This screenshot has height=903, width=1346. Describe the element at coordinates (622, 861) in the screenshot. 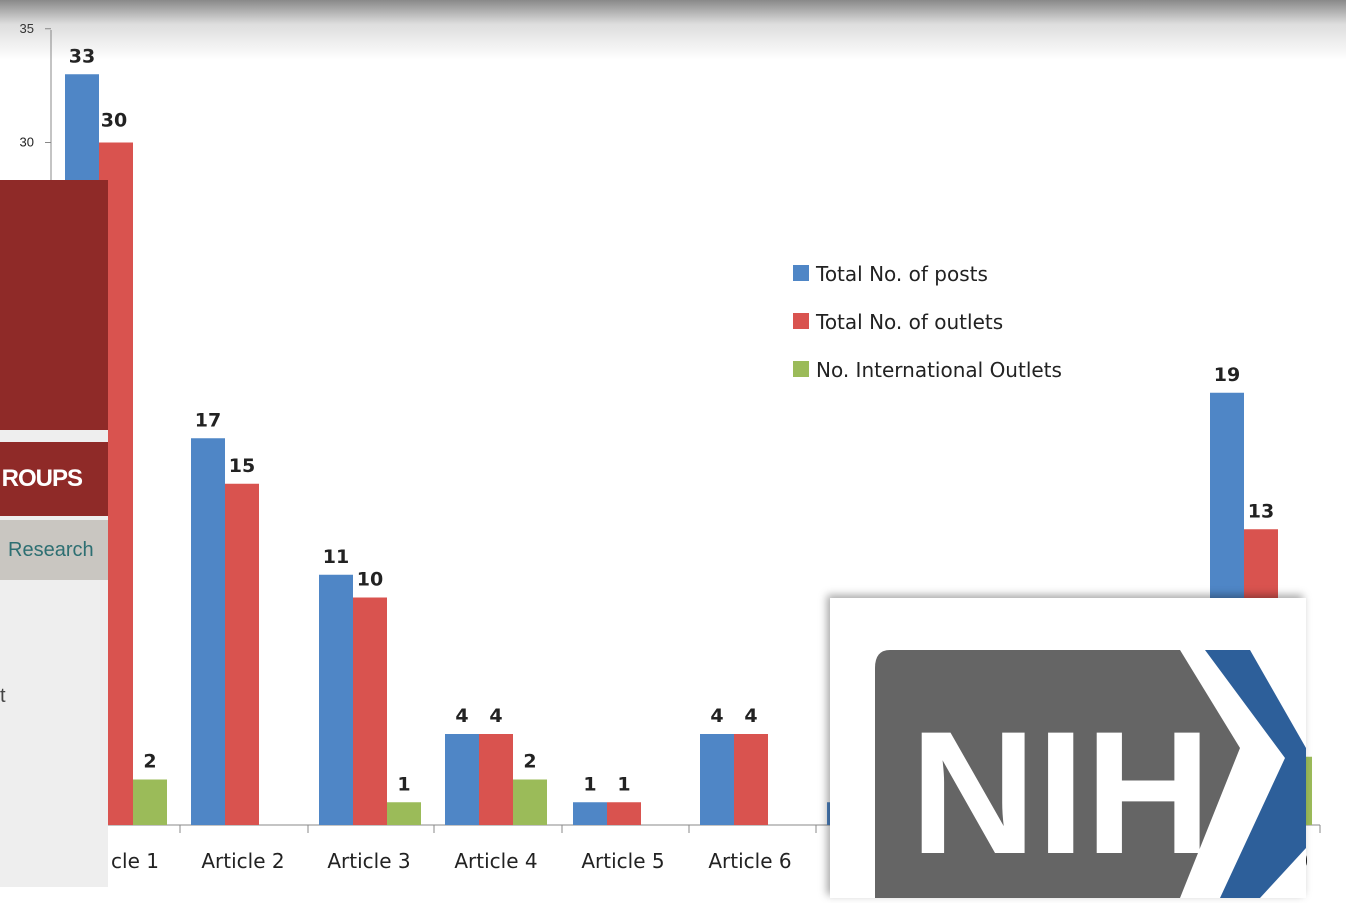

I see `category-label: Article 5` at that location.